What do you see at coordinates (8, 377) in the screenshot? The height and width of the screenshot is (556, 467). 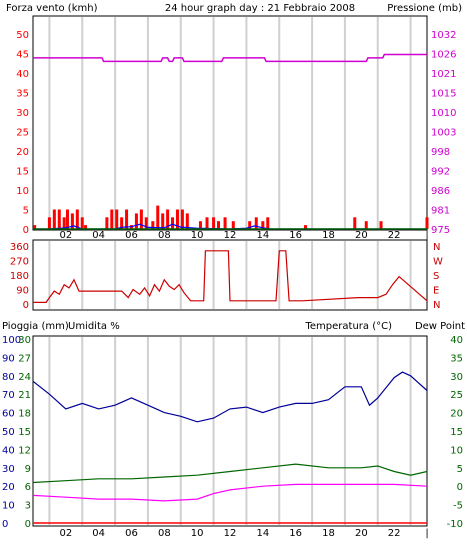 I see `rain-tick-label: 80` at bounding box center [8, 377].